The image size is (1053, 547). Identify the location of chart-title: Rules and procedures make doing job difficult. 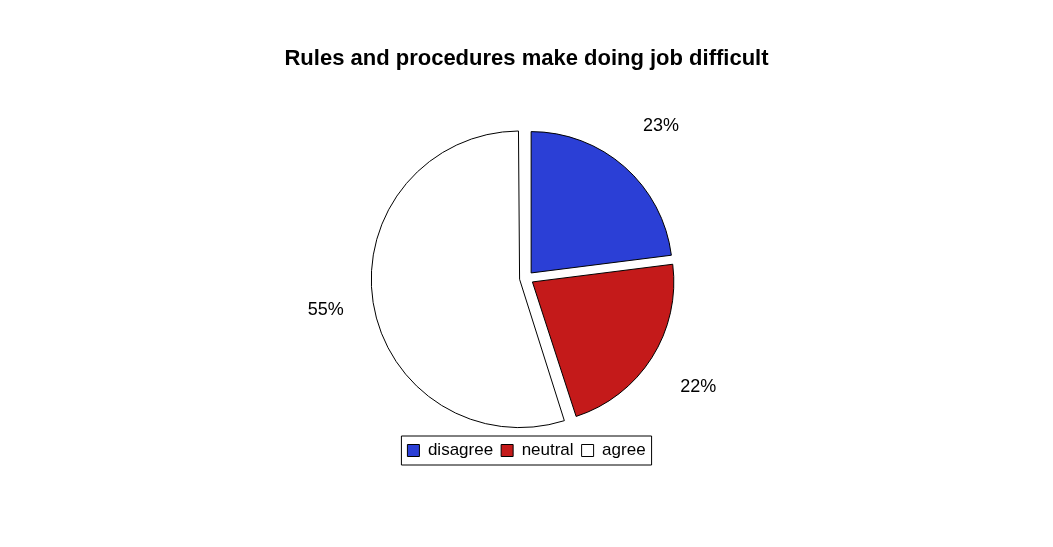
(527, 58).